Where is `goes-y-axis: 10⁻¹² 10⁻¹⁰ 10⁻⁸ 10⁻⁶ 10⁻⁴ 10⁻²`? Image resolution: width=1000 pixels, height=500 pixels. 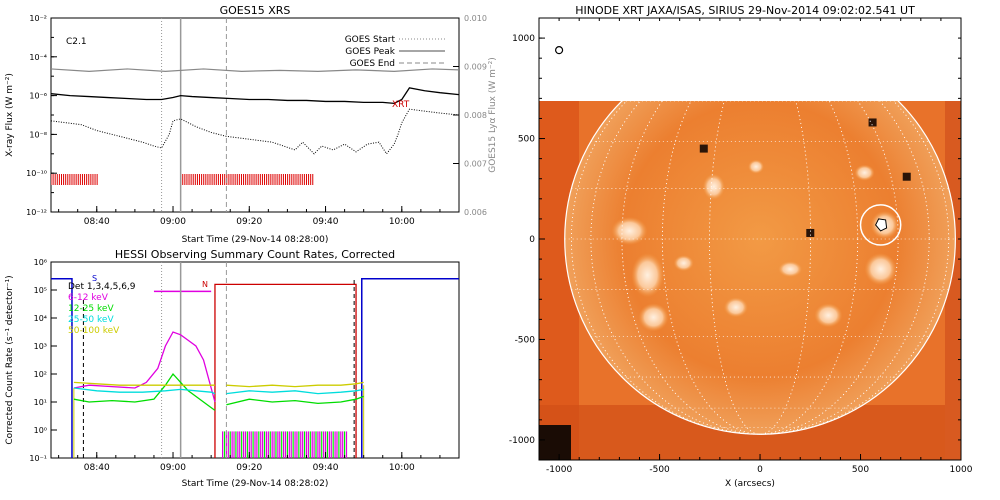 goes-y-axis: 10⁻¹² 10⁻¹⁰ 10⁻⁸ 10⁻⁶ 10⁻⁴ 10⁻² is located at coordinates (41, 115).